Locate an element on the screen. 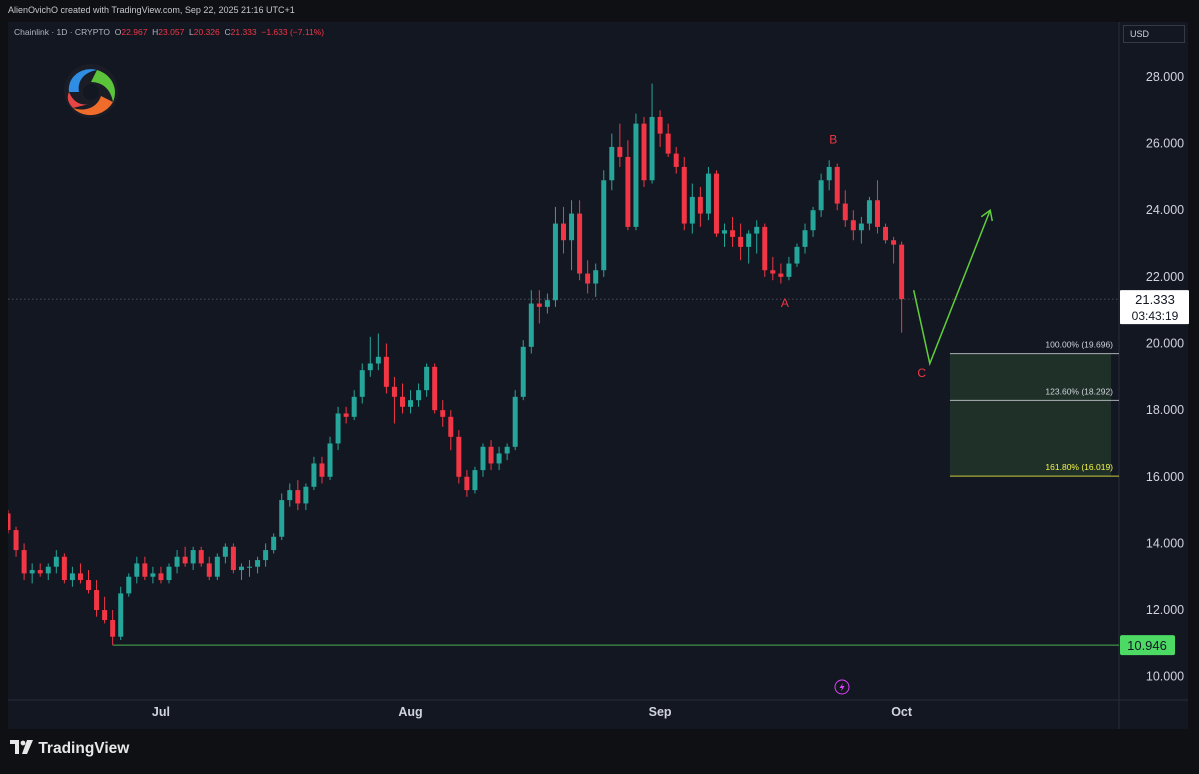  support-price-badge is located at coordinates (1147, 645).